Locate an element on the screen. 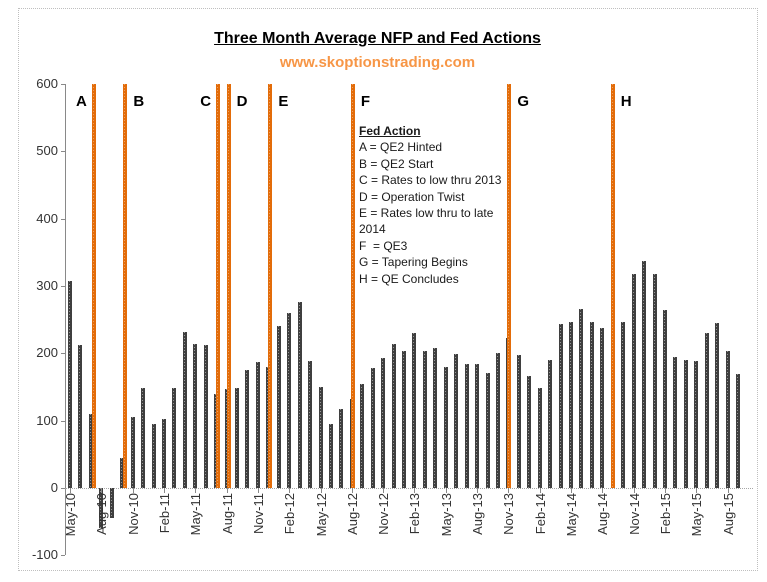 The width and height of the screenshot is (767, 582). x-tick-label: May-10 is located at coordinates (70, 515).